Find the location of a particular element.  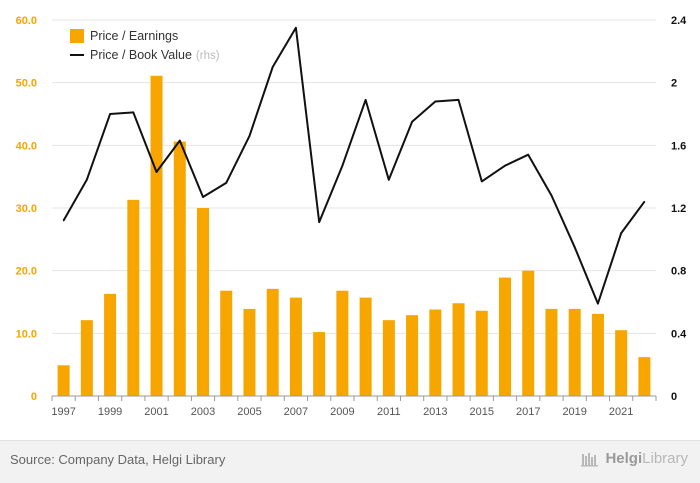

x-tick-label: 2017 is located at coordinates (528, 412).